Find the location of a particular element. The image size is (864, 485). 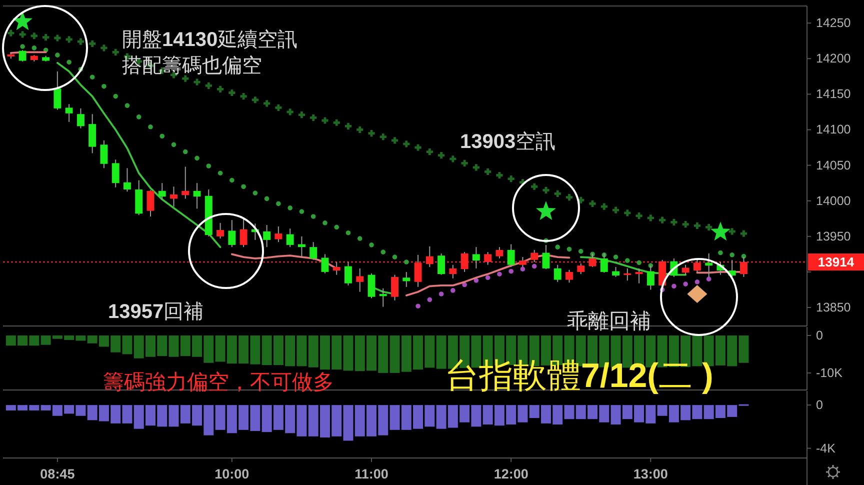

y-tick-label: 14100 is located at coordinates (833, 129).